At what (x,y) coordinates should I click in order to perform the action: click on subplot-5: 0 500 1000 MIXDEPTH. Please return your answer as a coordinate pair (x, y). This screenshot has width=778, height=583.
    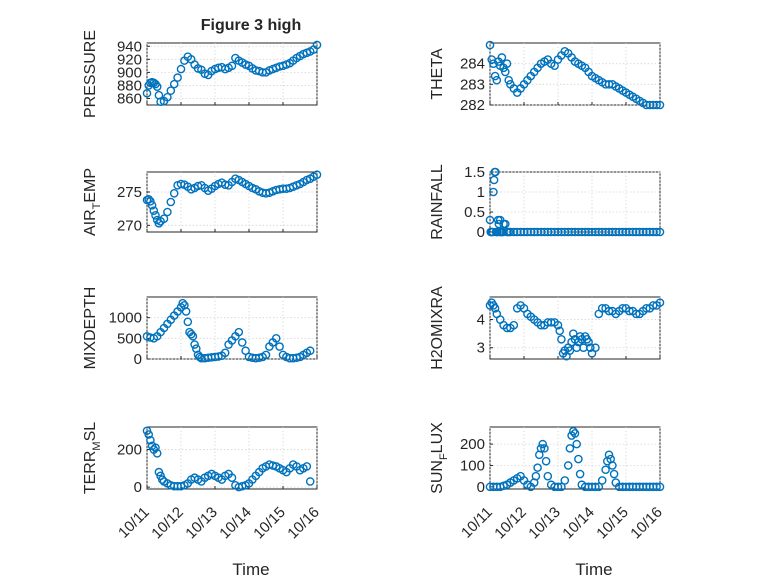
    Looking at the image, I should click on (200, 328).